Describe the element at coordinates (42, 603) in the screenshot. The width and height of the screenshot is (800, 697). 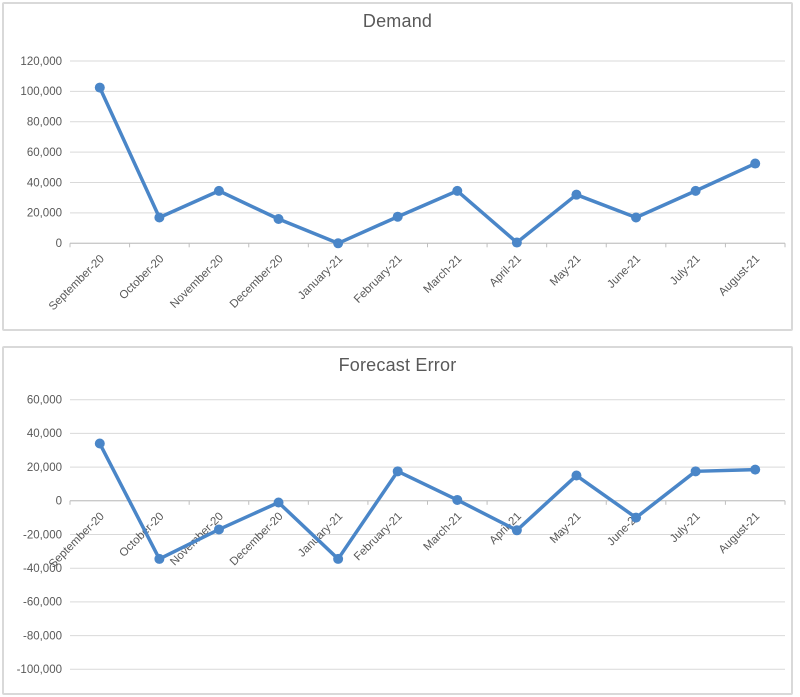
I see `y-tick-label: -60,000` at that location.